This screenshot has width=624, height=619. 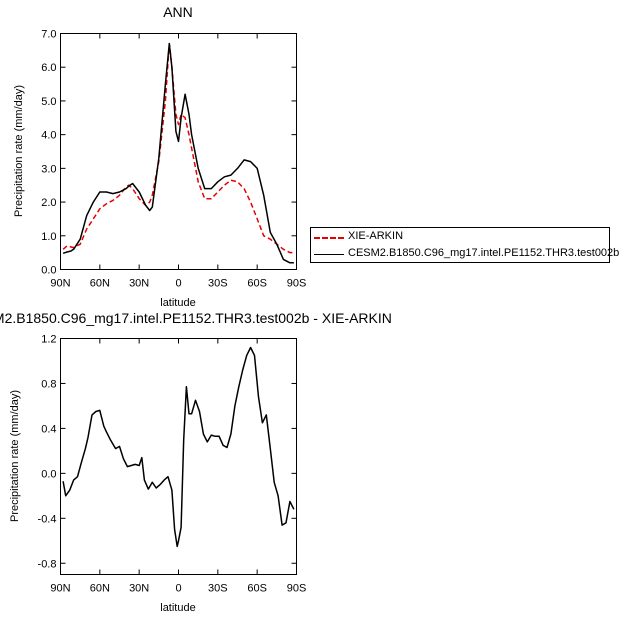 What do you see at coordinates (48, 102) in the screenshot?
I see `y-tick-label: 5.0` at bounding box center [48, 102].